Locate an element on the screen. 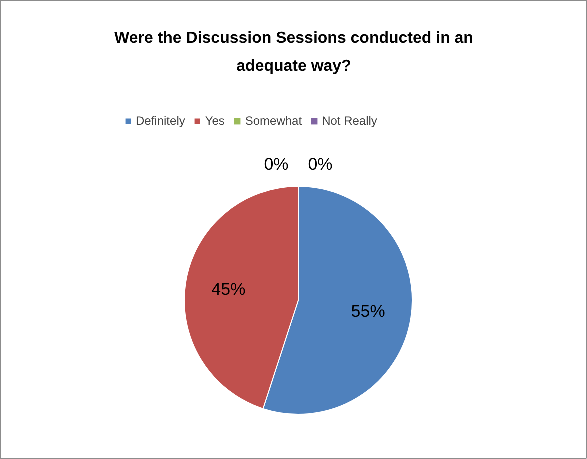 This screenshot has width=587, height=459. legend-label: Yes is located at coordinates (215, 121).